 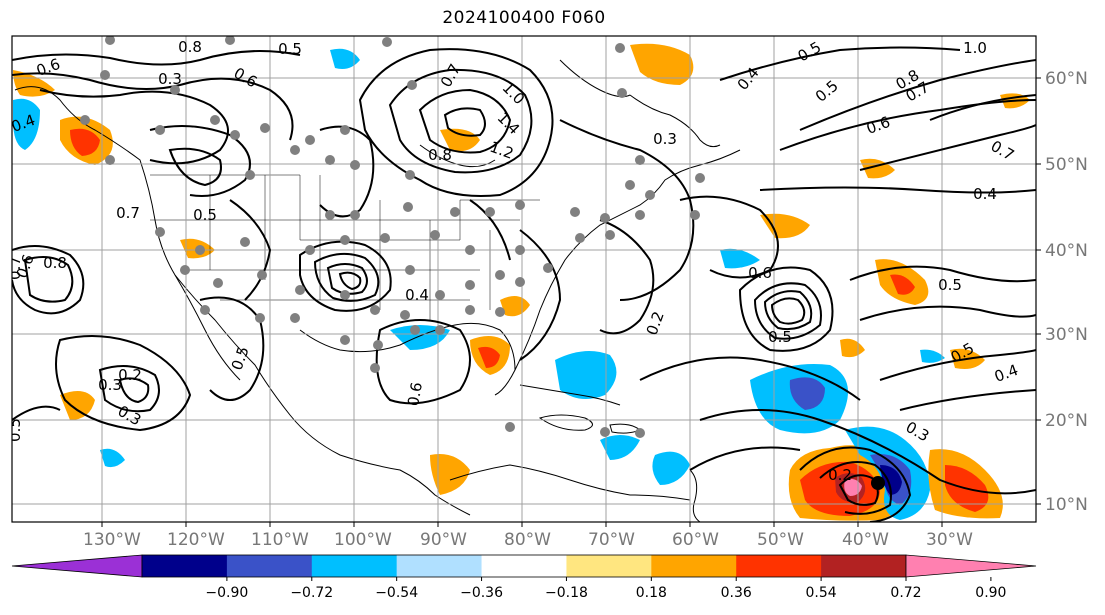 I want to click on lat-label: 10°N, so click(x=1066, y=505).